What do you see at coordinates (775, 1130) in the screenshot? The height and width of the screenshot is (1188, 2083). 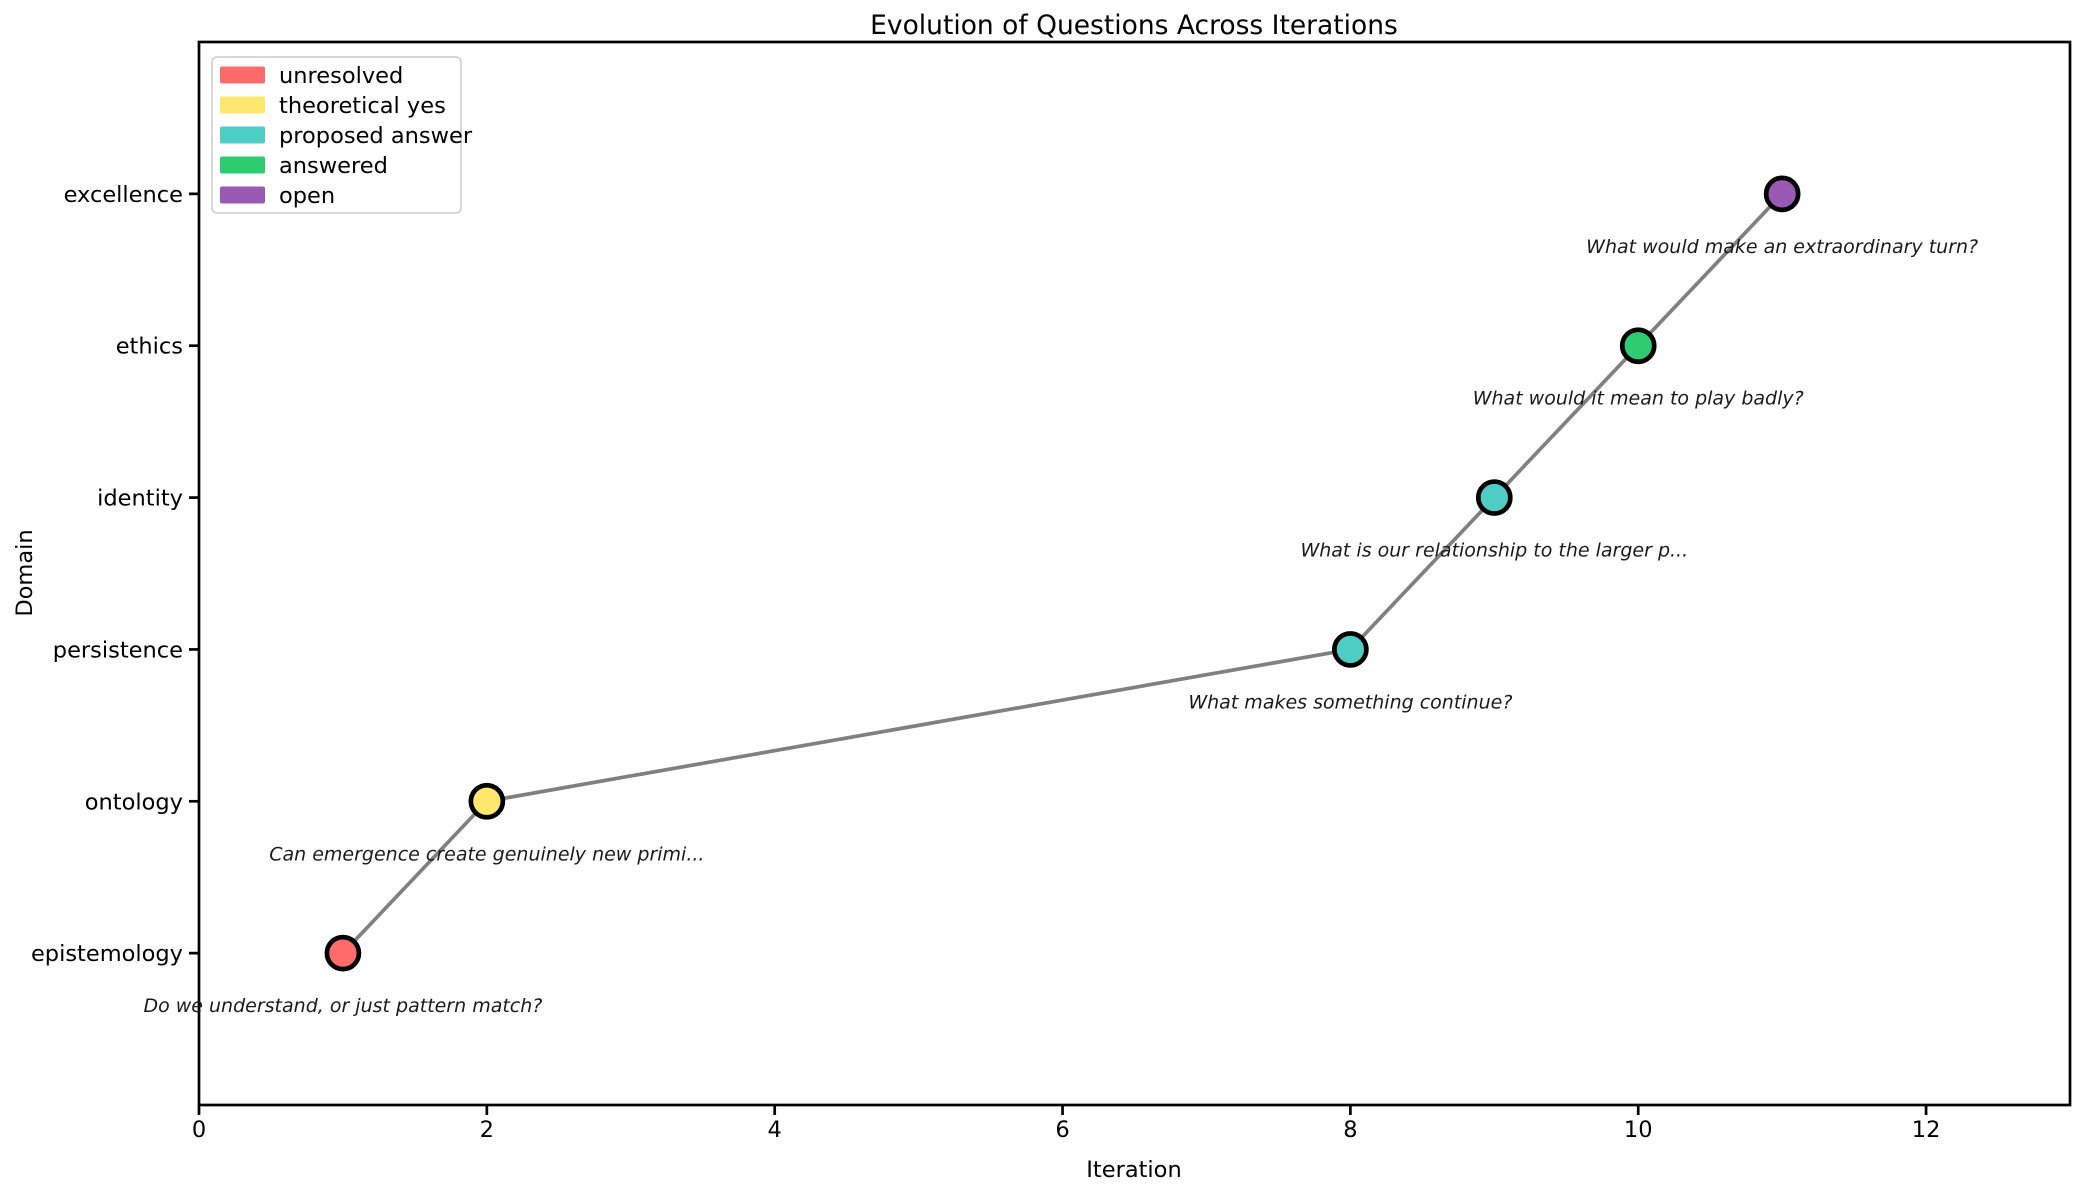 I see `x-tick-label: 4` at bounding box center [775, 1130].